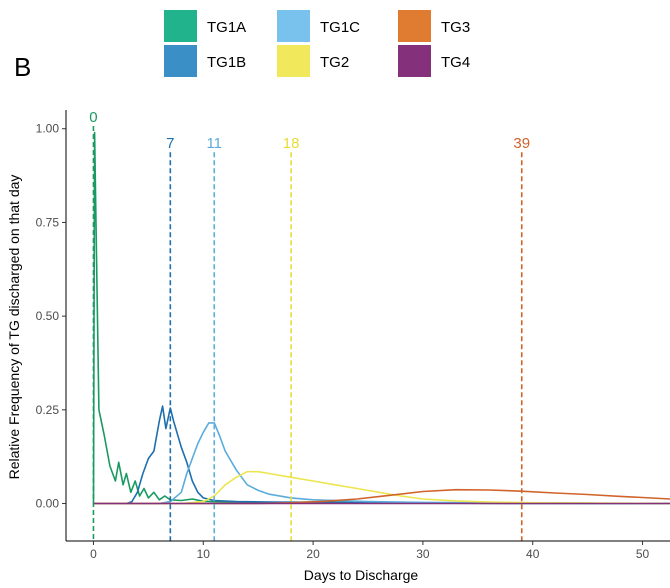 Image resolution: width=670 pixels, height=588 pixels. Describe the element at coordinates (643, 554) in the screenshot. I see `x-tick-label-50: 50` at that location.